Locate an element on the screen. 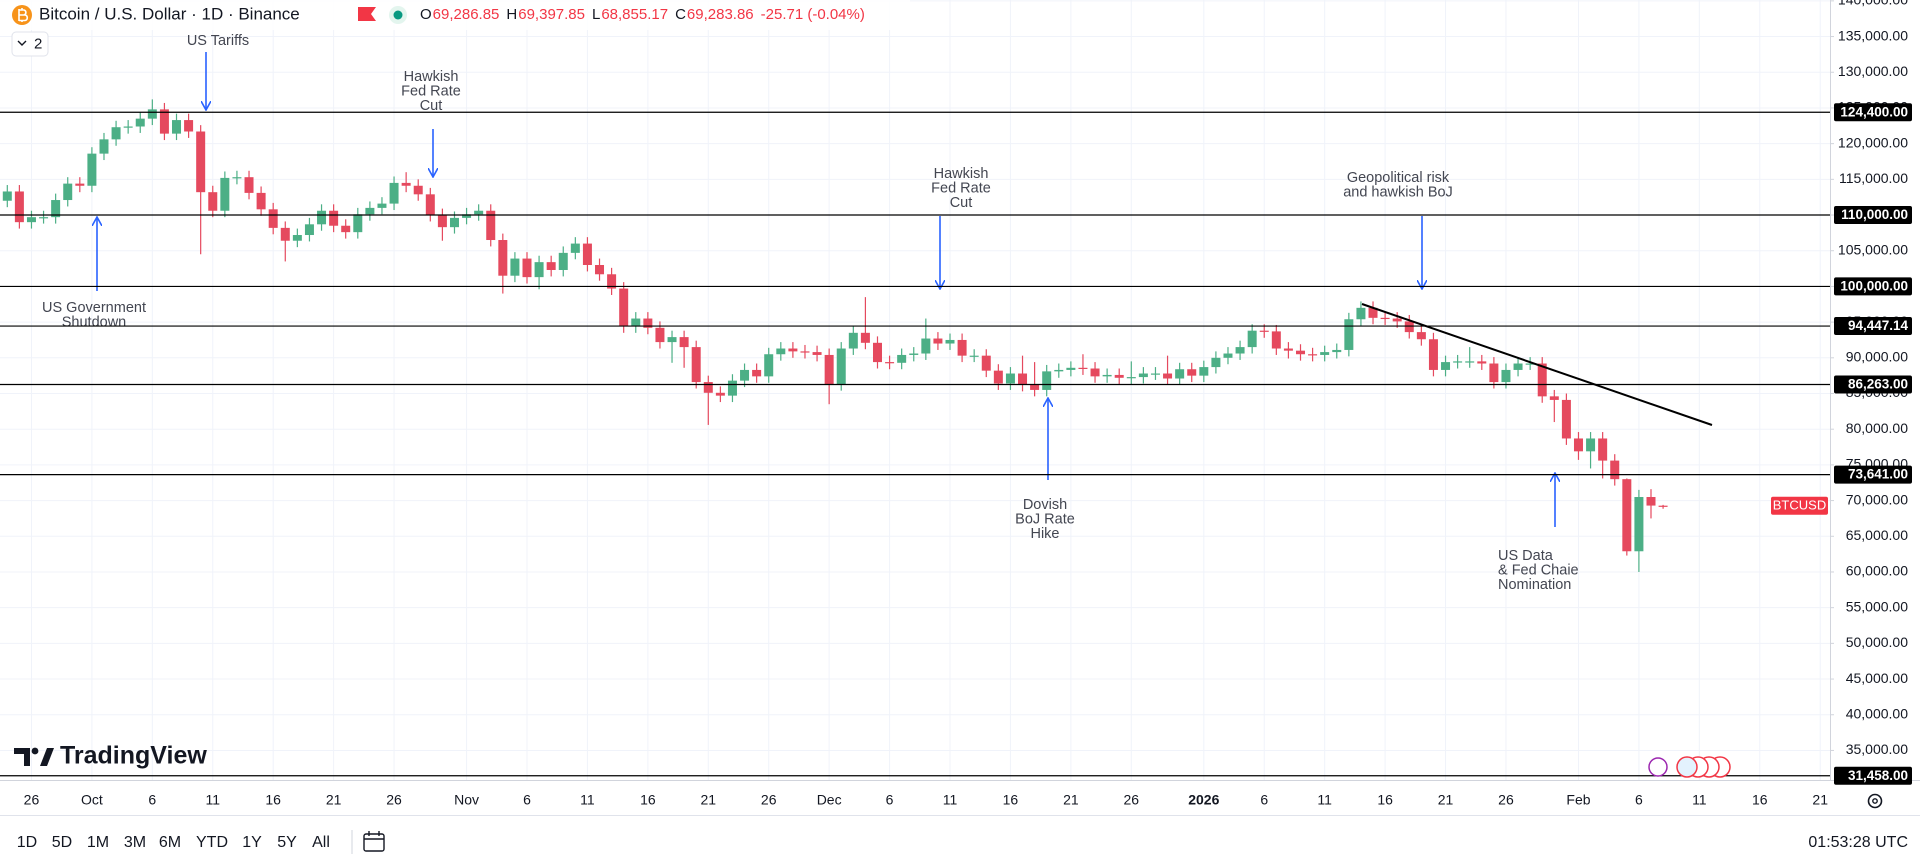  timeframe-button: 5Y is located at coordinates (287, 842).